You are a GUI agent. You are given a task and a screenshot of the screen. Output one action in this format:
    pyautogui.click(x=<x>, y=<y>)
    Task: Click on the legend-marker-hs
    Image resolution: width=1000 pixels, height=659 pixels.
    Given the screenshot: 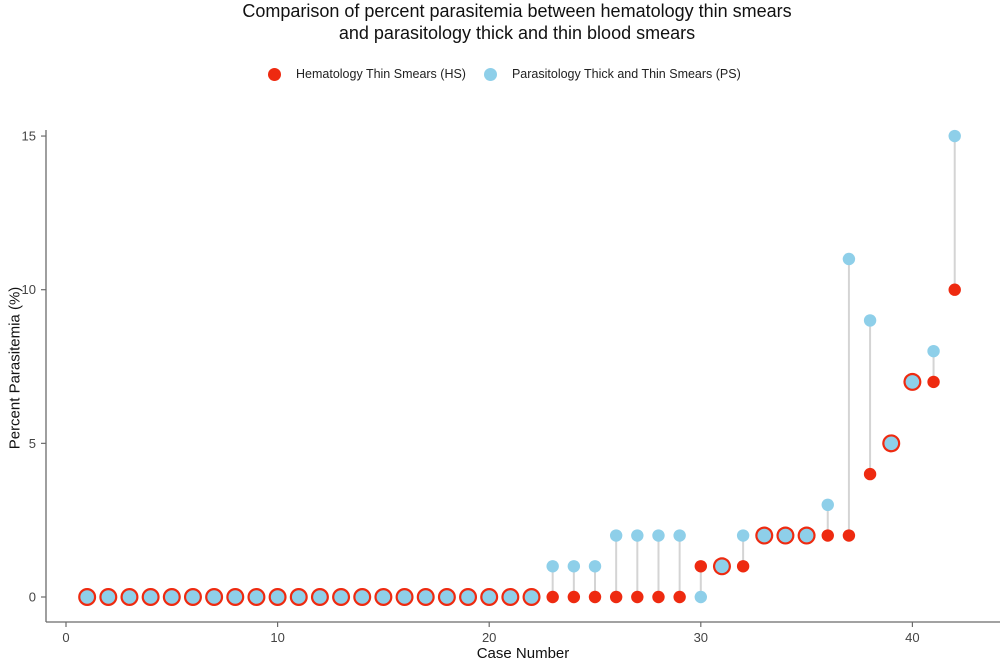 What is the action you would take?
    pyautogui.click(x=274, y=74)
    